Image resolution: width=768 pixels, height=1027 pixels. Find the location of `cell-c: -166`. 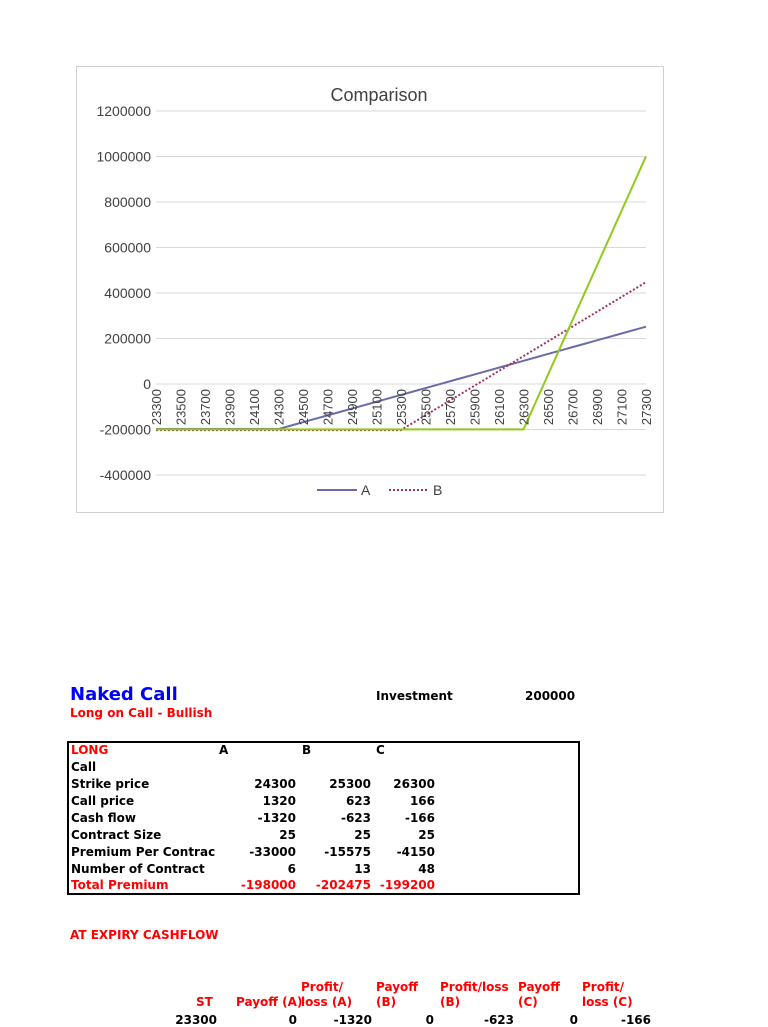

cell-c: -166 is located at coordinates (419, 818).